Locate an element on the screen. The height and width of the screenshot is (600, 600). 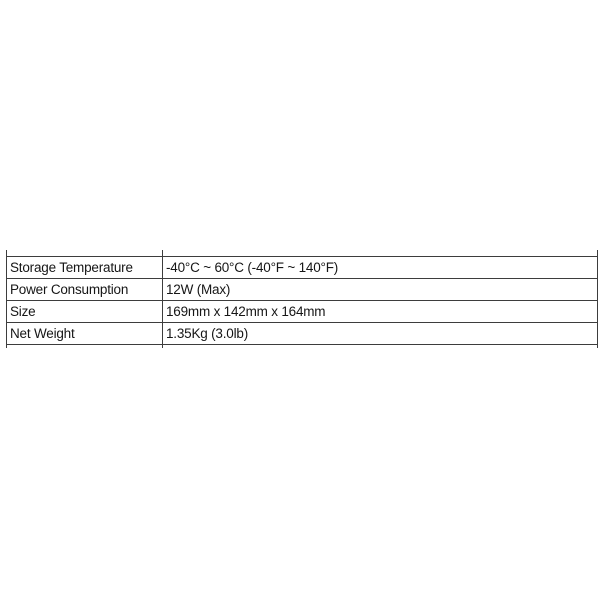
spec-value: -40°C ~ 60°C (-40°F ~ 140°F) is located at coordinates (380, 267).